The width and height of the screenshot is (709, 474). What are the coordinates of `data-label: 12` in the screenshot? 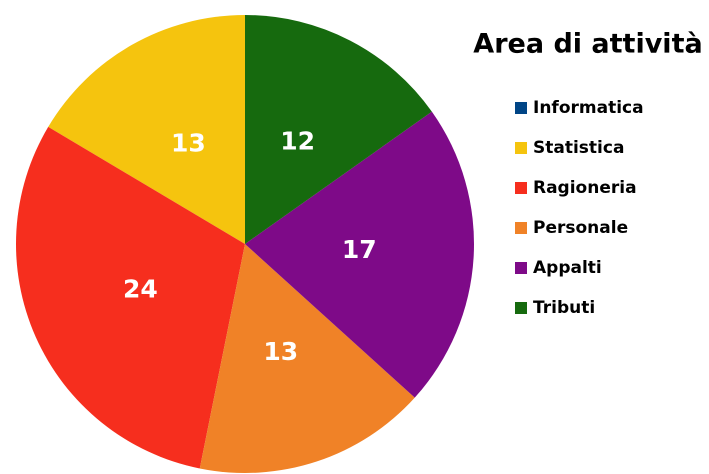 It's located at (297, 140).